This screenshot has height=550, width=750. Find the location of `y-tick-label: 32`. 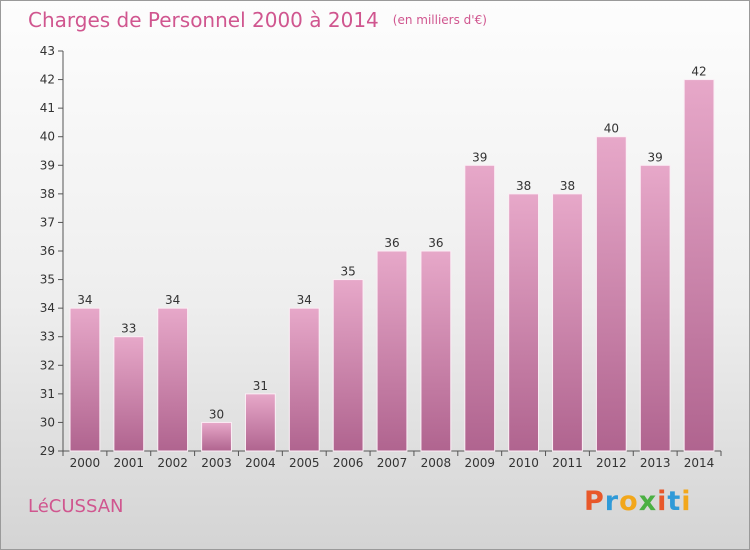

y-tick-label: 32 is located at coordinates (47, 365).